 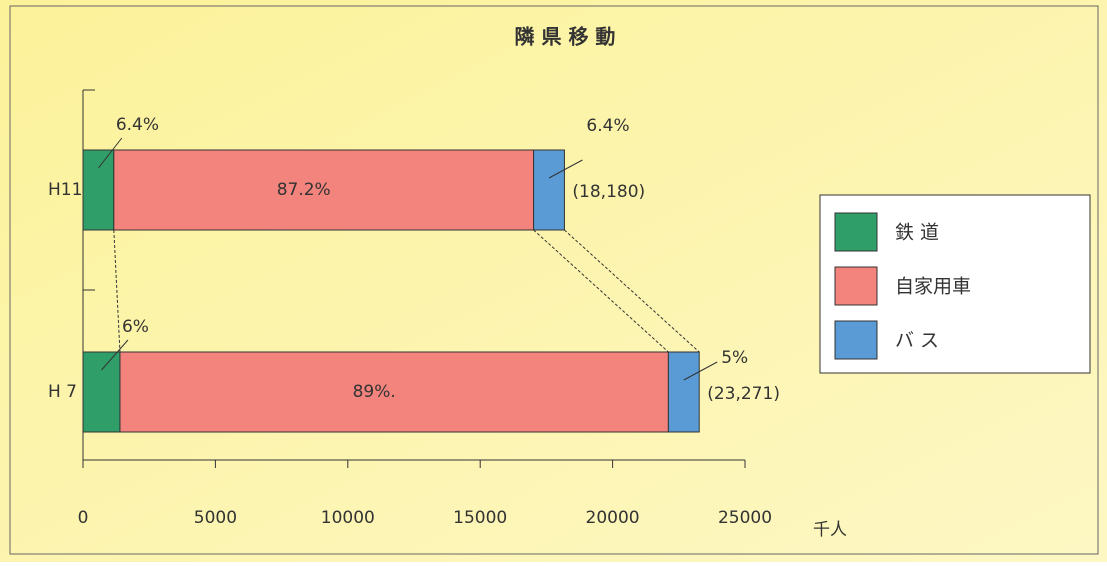 I want to click on total-label: (23,271), so click(x=743, y=394).